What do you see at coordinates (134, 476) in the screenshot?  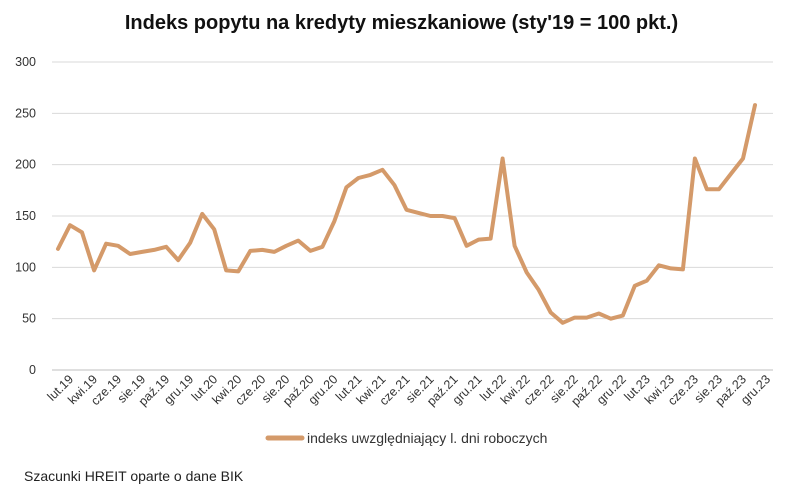 I see `source-note: Szacunki HREIT oparte o dane BIK` at bounding box center [134, 476].